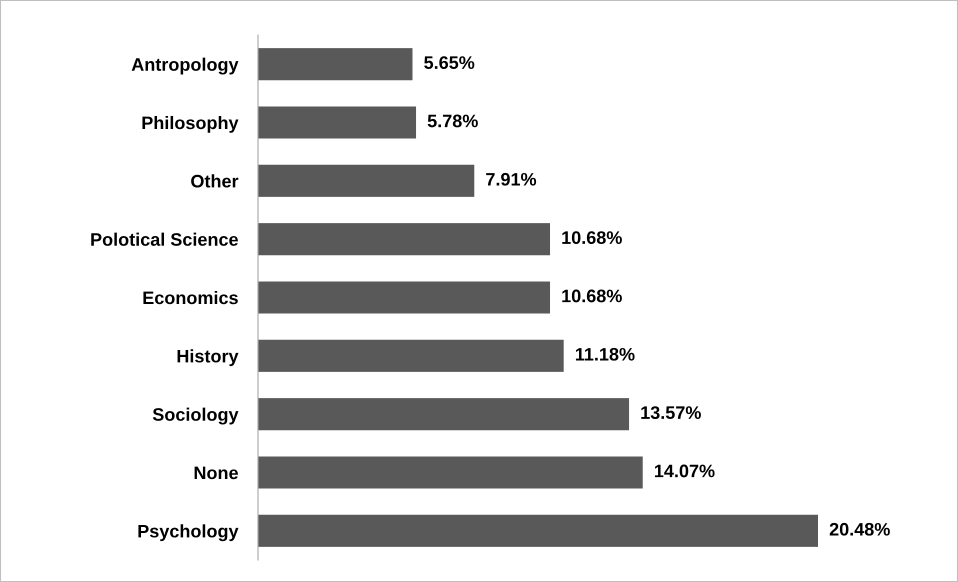 Image resolution: width=958 pixels, height=582 pixels. What do you see at coordinates (190, 124) in the screenshot?
I see `y-tick-label: Philosophy` at bounding box center [190, 124].